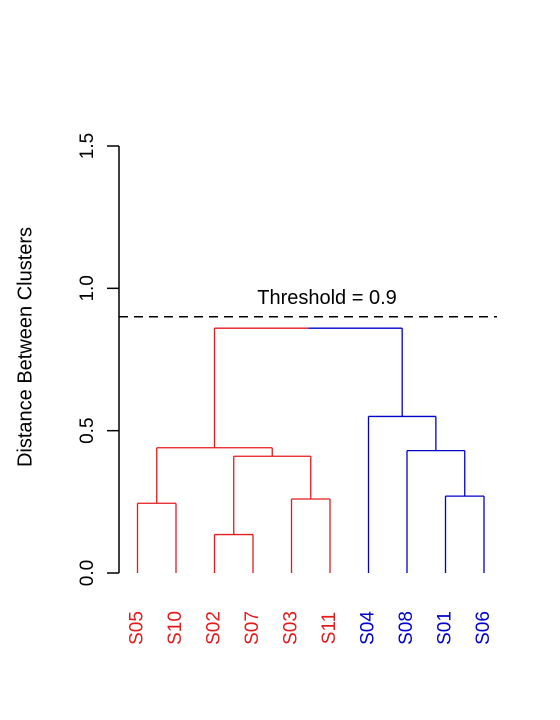 This screenshot has width=560, height=720. Describe the element at coordinates (252, 628) in the screenshot. I see `leaf-label: S07` at that location.